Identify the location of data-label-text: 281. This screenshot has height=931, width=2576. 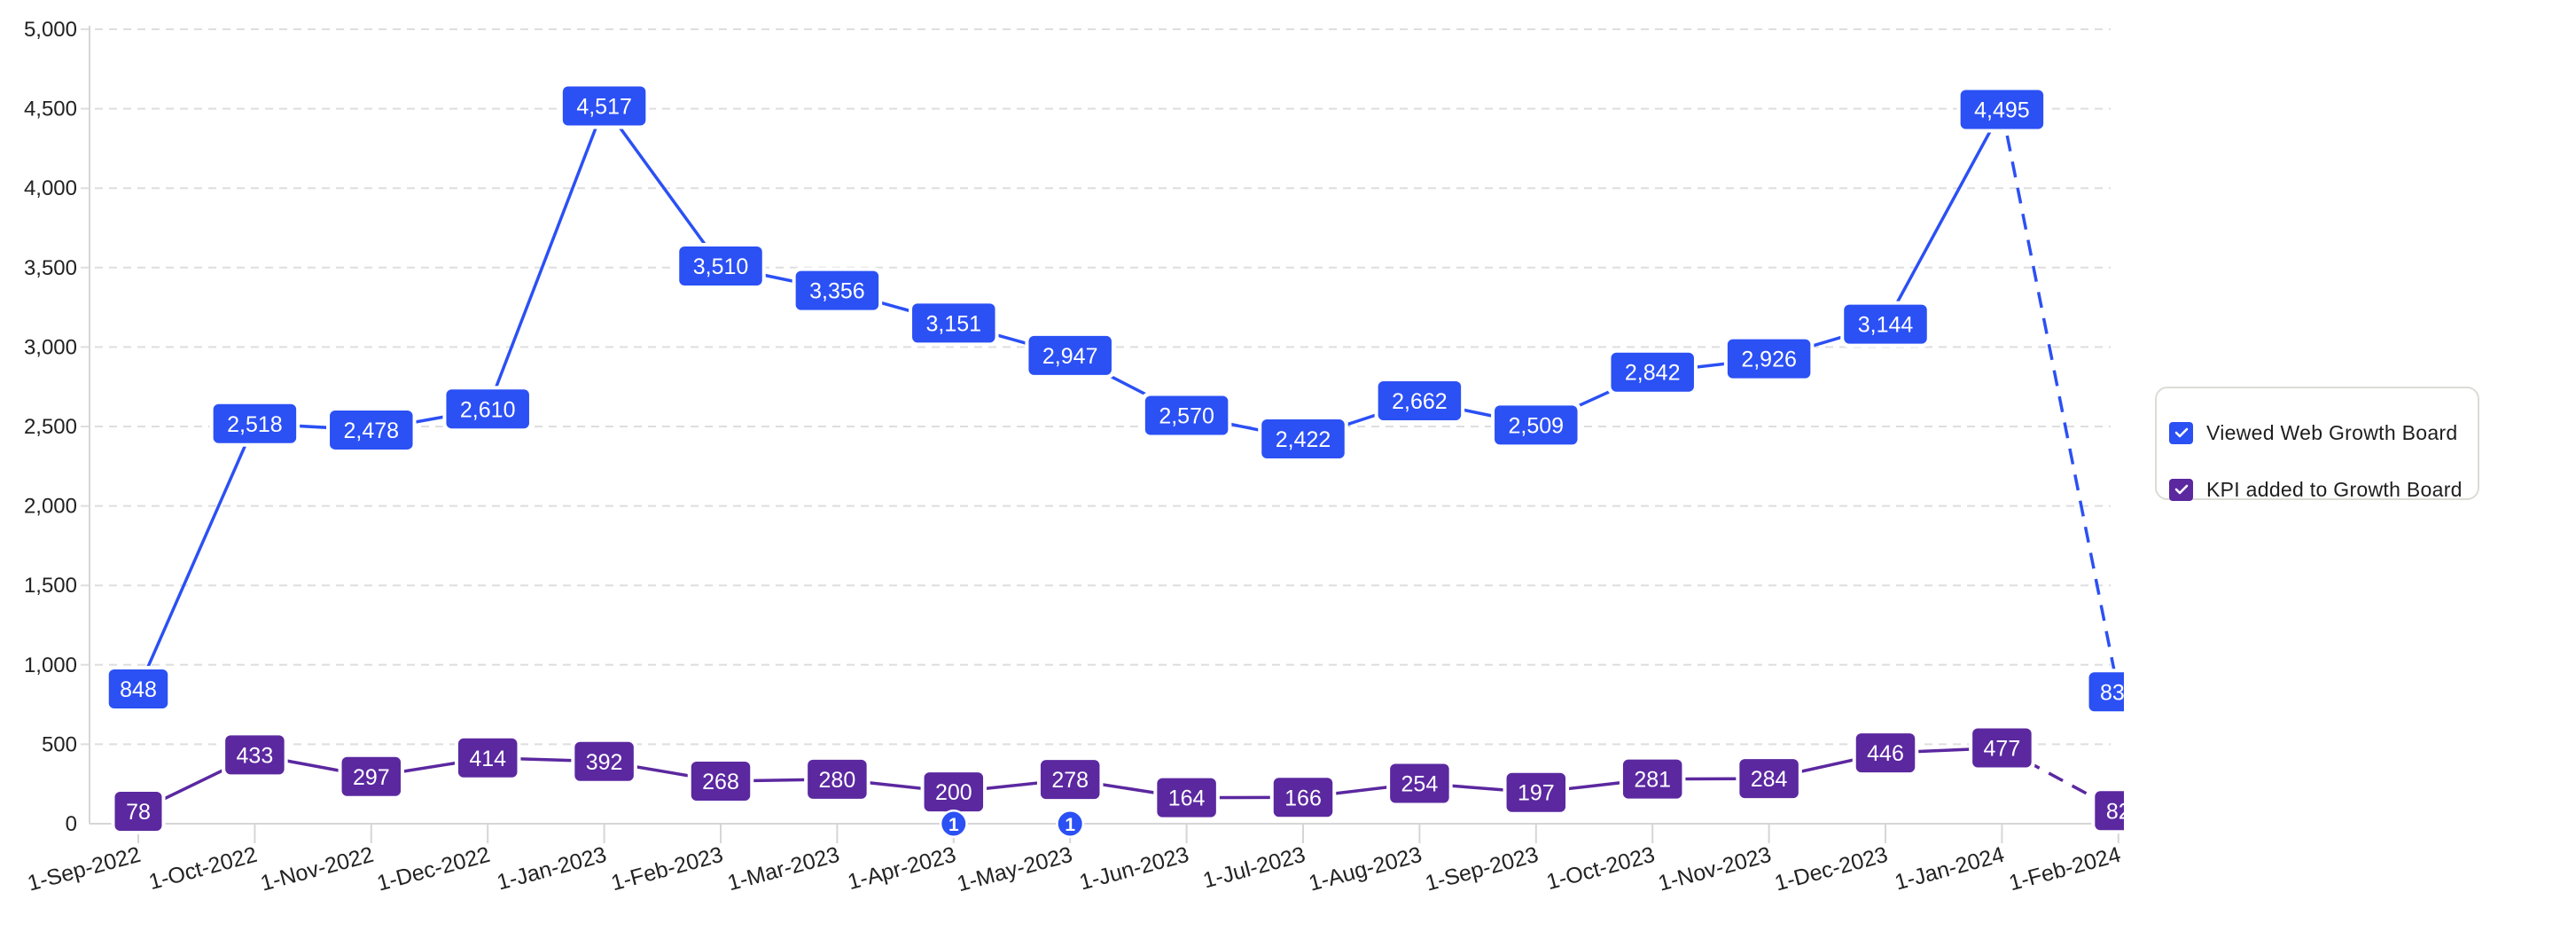
(1652, 781).